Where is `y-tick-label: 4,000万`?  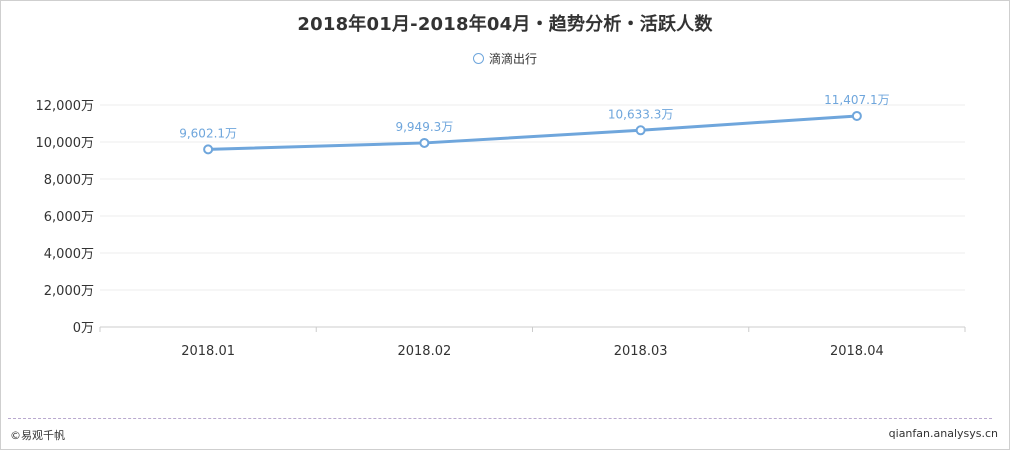 y-tick-label: 4,000万 is located at coordinates (69, 254).